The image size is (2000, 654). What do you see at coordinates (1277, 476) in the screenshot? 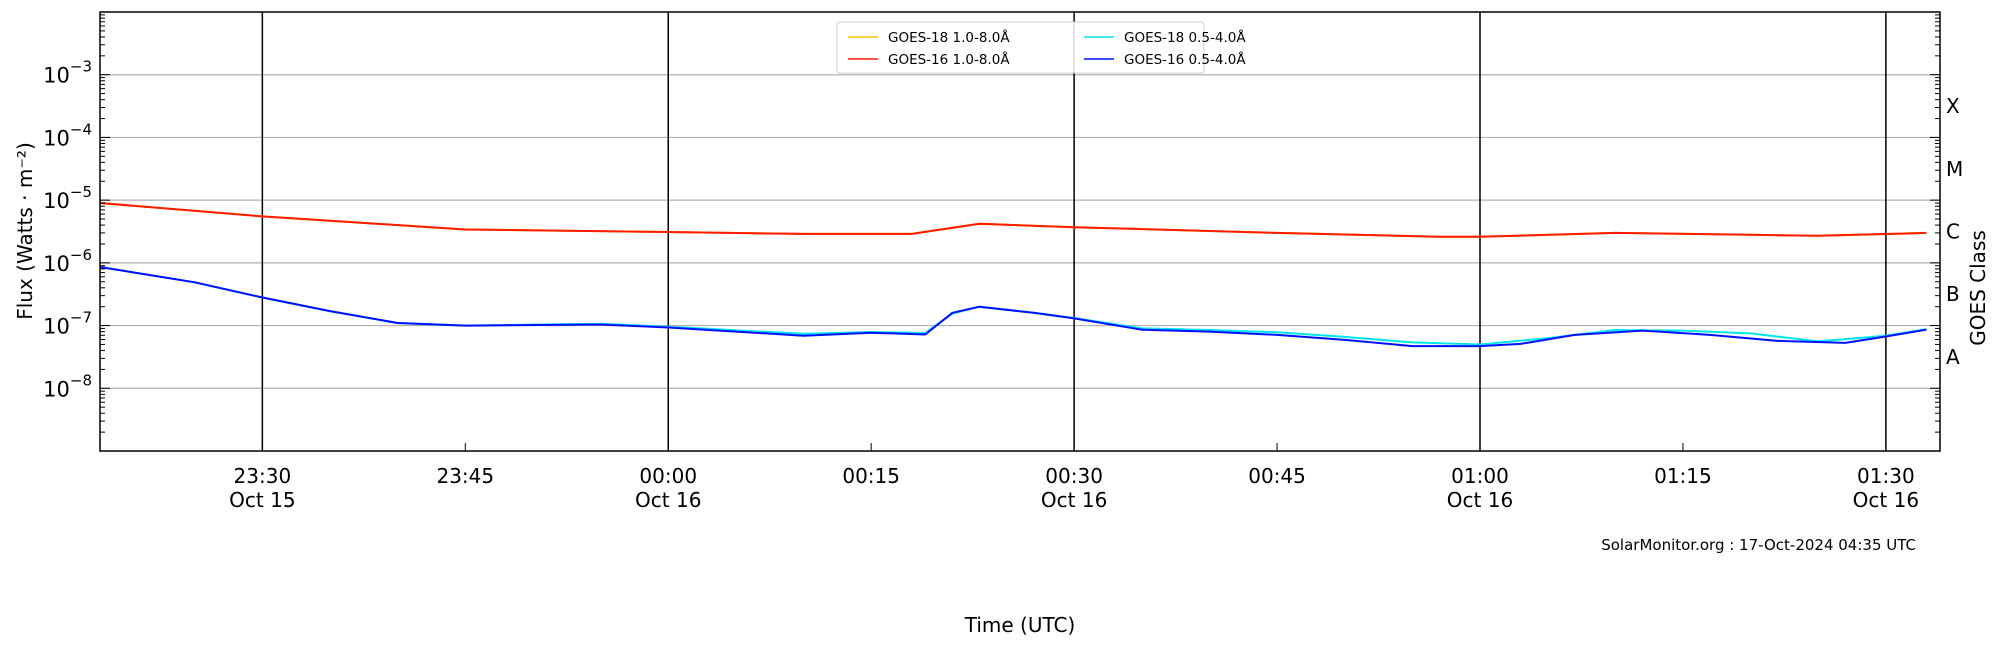
I see `x-tick-time: 00:45` at bounding box center [1277, 476].